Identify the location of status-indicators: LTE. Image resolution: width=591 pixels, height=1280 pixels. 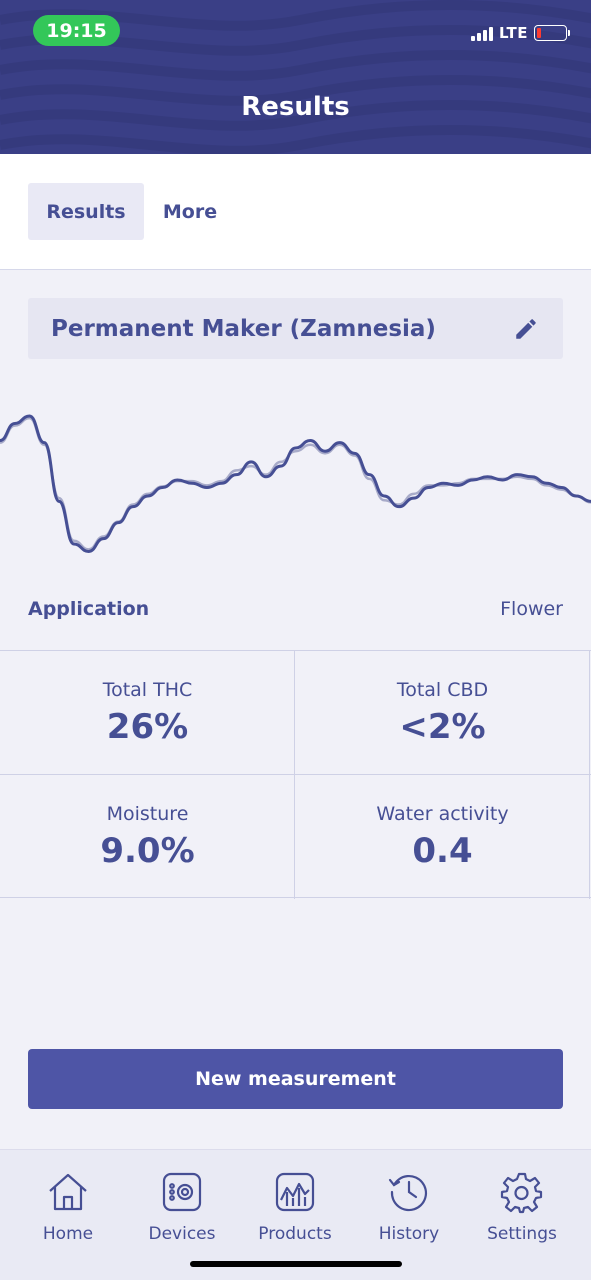
(520, 33).